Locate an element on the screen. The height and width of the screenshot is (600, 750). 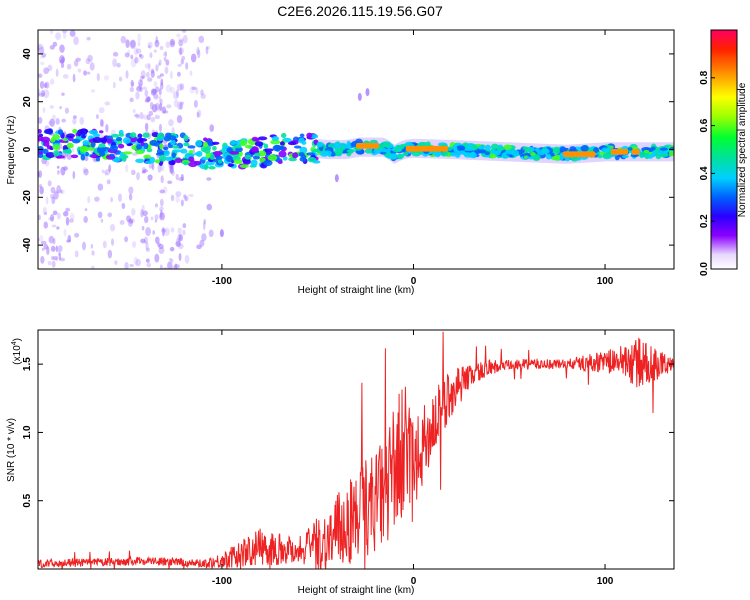
colorbar-label: Normalized spectral amplitude is located at coordinates (742, 149).